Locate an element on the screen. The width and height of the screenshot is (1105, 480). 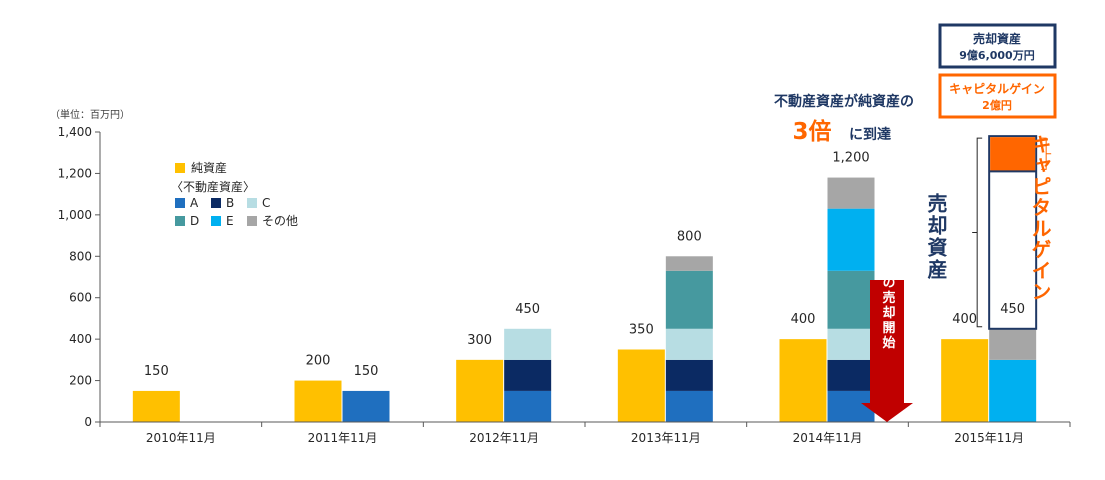
legend-group-title: 〈不動産資産〉 is located at coordinates (213, 186).